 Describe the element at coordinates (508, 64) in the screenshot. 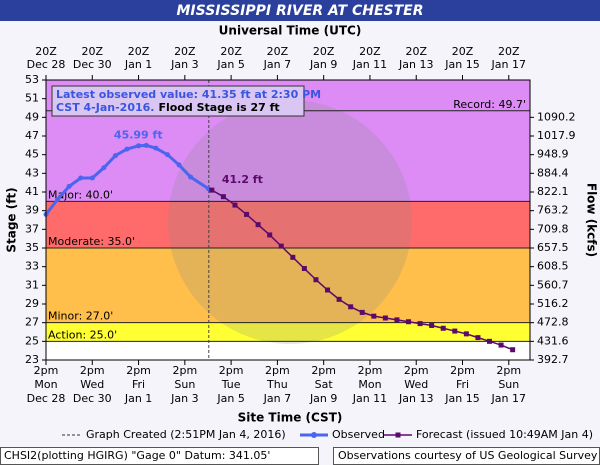

I see `x-top-tick-date: Jan 17` at that location.